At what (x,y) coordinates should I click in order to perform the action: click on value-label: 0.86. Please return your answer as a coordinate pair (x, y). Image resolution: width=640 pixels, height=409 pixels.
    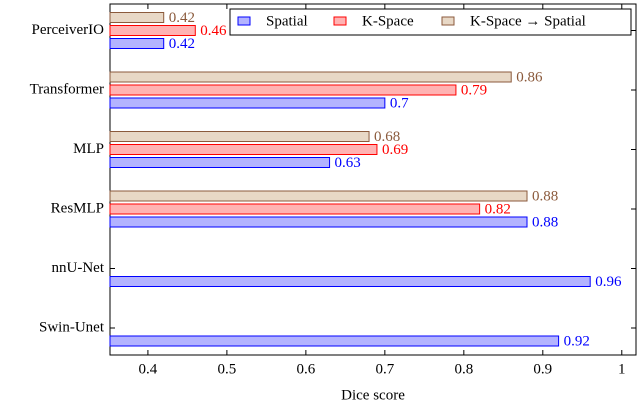
    Looking at the image, I should click on (529, 77).